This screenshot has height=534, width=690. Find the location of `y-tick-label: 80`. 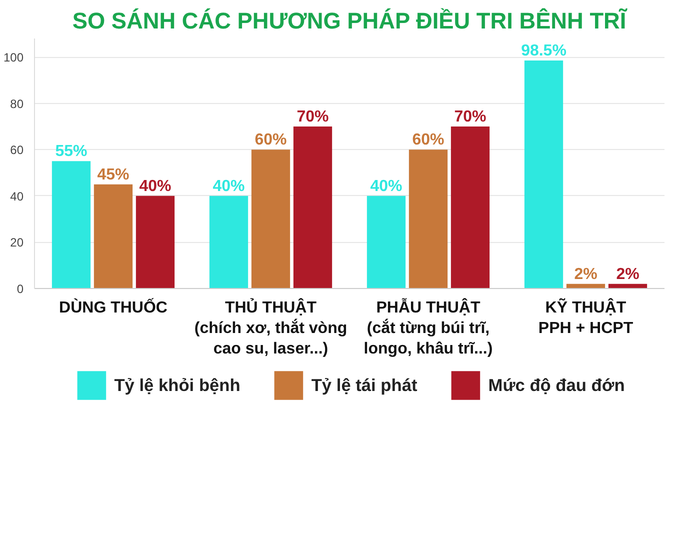

y-tick-label: 80 is located at coordinates (17, 103).